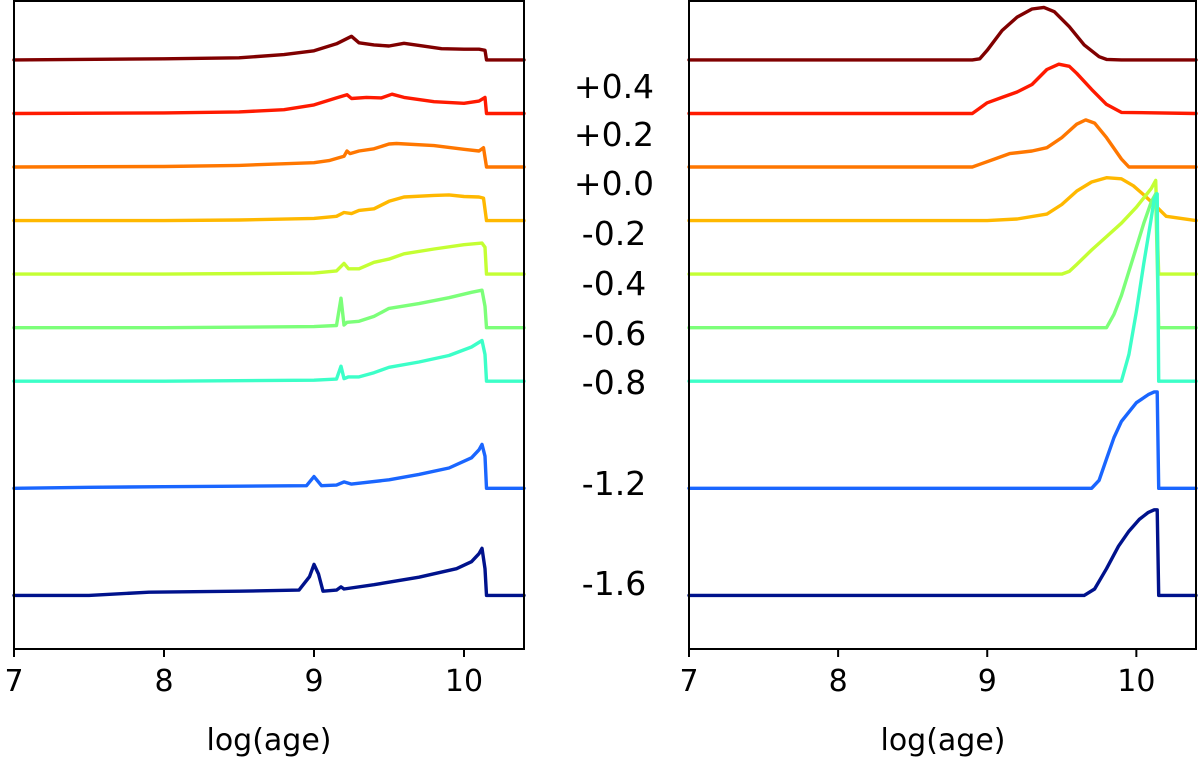 This screenshot has width=1200, height=766. What do you see at coordinates (942, 740) in the screenshot?
I see `right-x-axis-label: log(age)` at bounding box center [942, 740].